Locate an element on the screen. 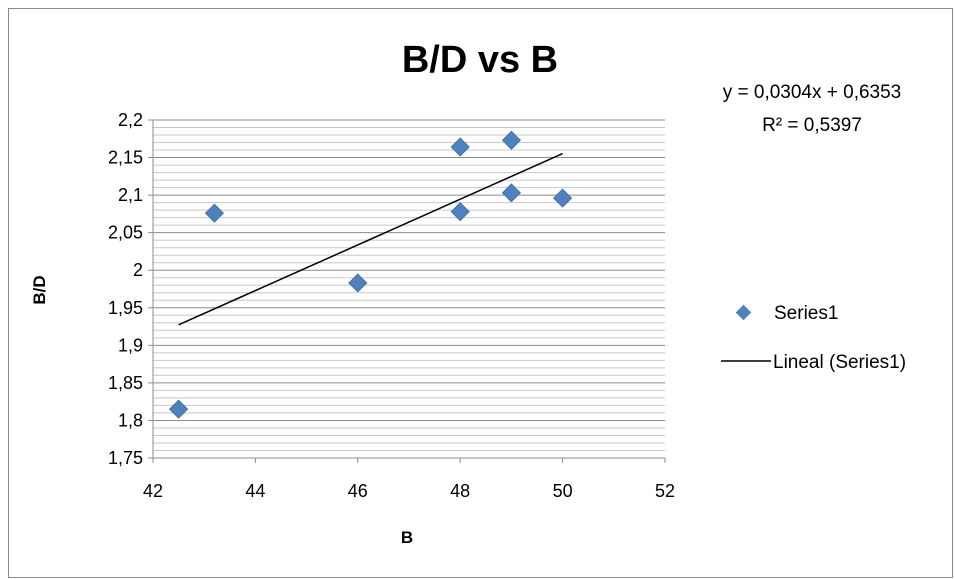  trendline is located at coordinates (370, 239).